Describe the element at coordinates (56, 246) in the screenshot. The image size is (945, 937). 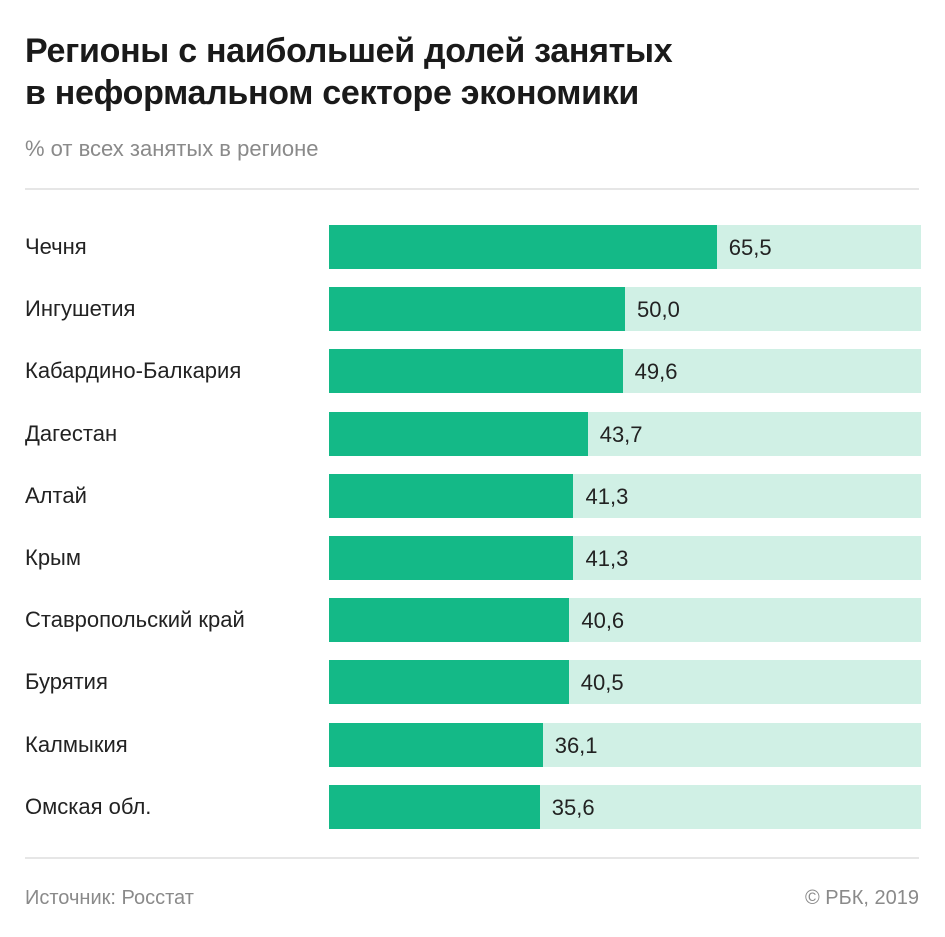
I see `category-label: Чечня` at that location.